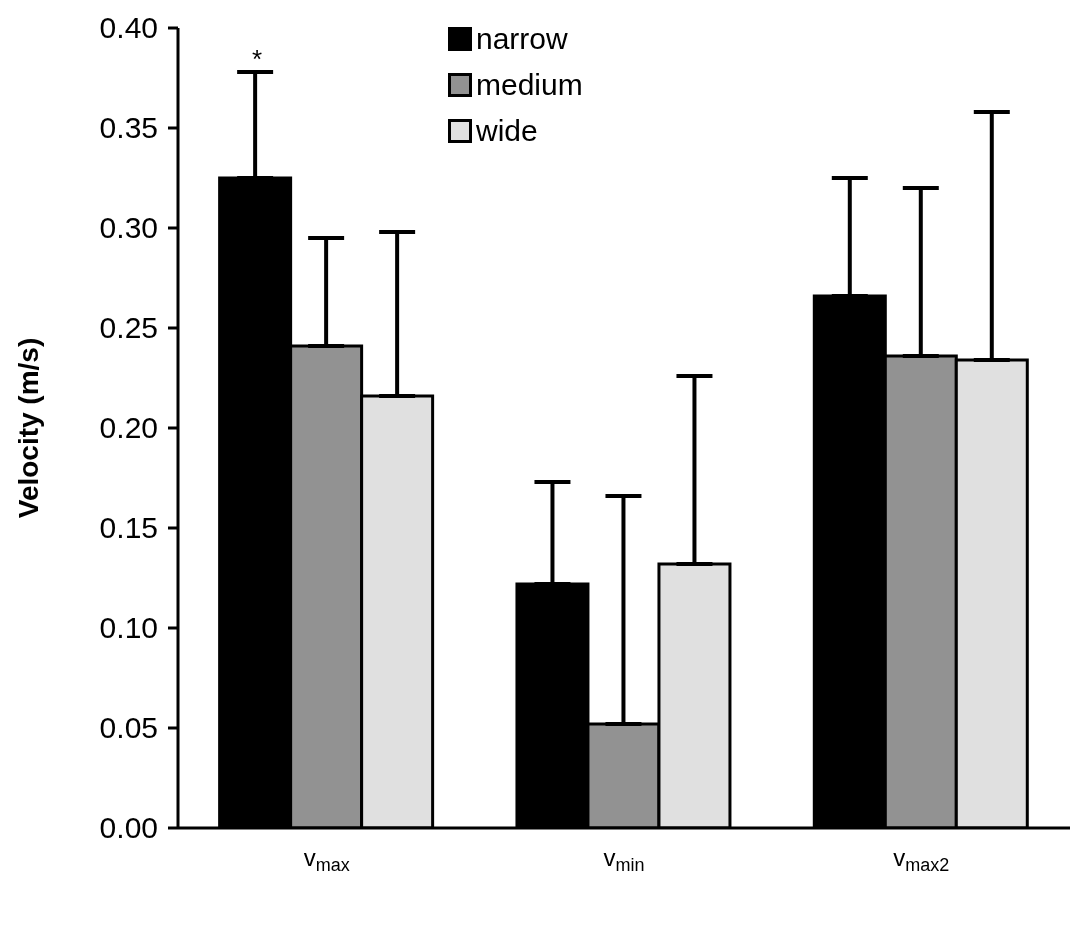 The height and width of the screenshot is (927, 1088). I want to click on legend-label: narrow, so click(522, 39).